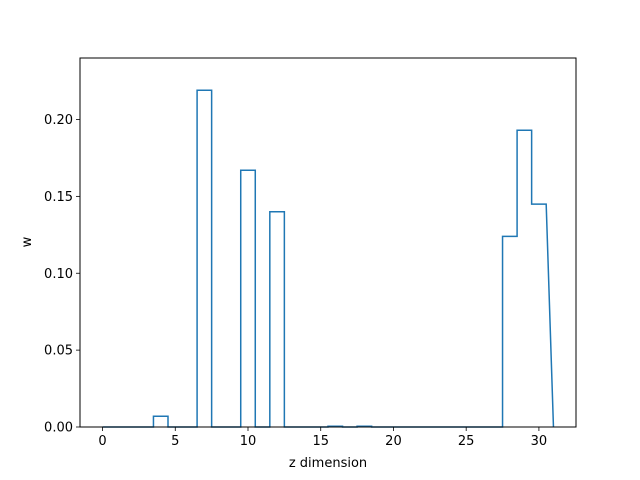  I want to click on y-axis: 0.00 0.05 0.10 0.15 0.20, so click(62, 274).